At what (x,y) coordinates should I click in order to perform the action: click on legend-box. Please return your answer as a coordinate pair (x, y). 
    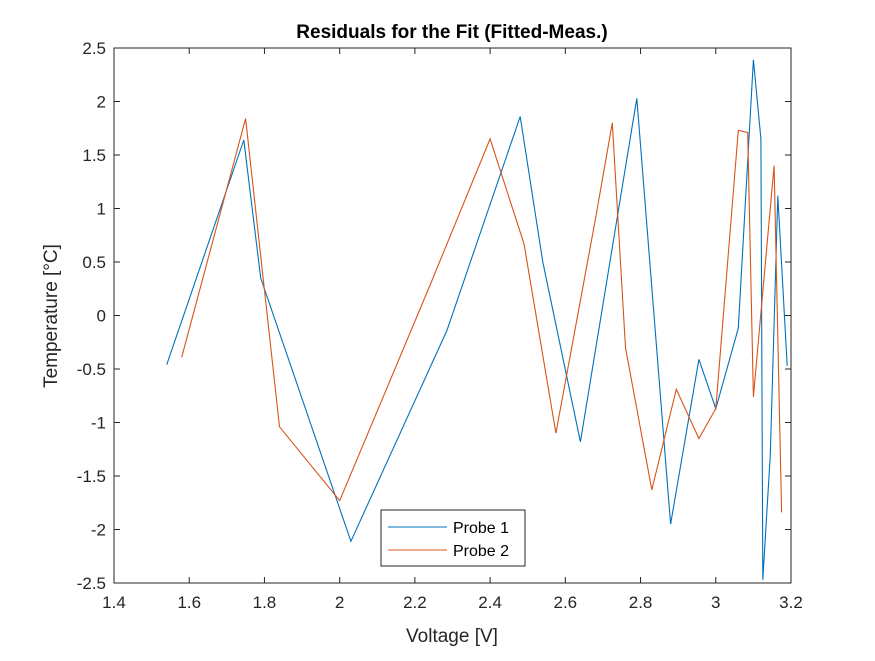
    Looking at the image, I should click on (453, 538).